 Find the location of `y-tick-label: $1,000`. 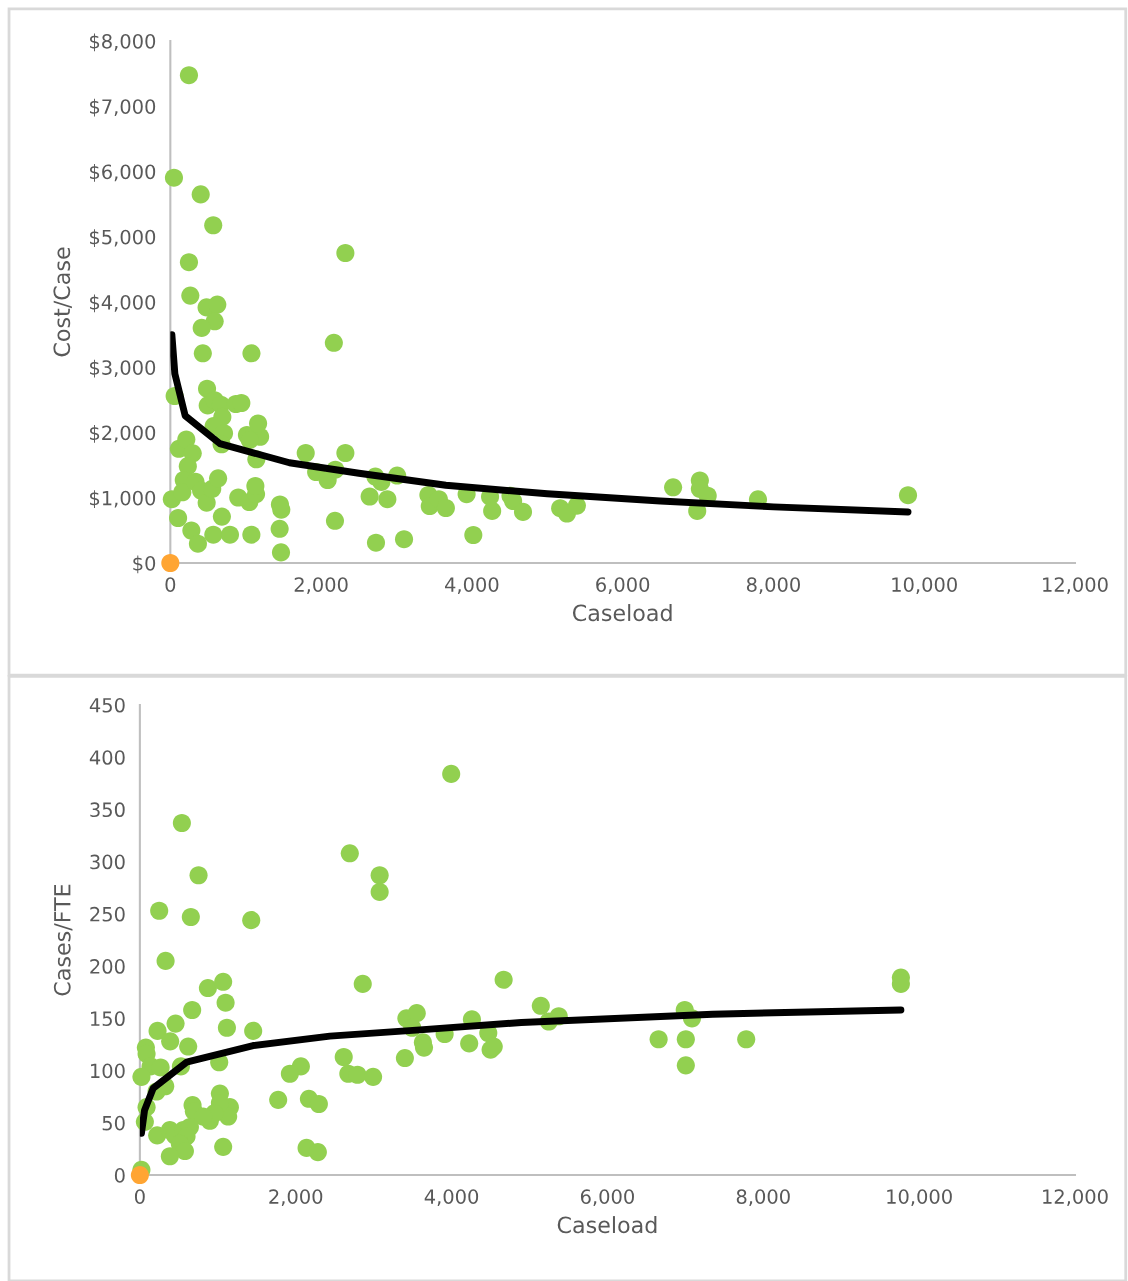

y-tick-label: $1,000 is located at coordinates (123, 499).